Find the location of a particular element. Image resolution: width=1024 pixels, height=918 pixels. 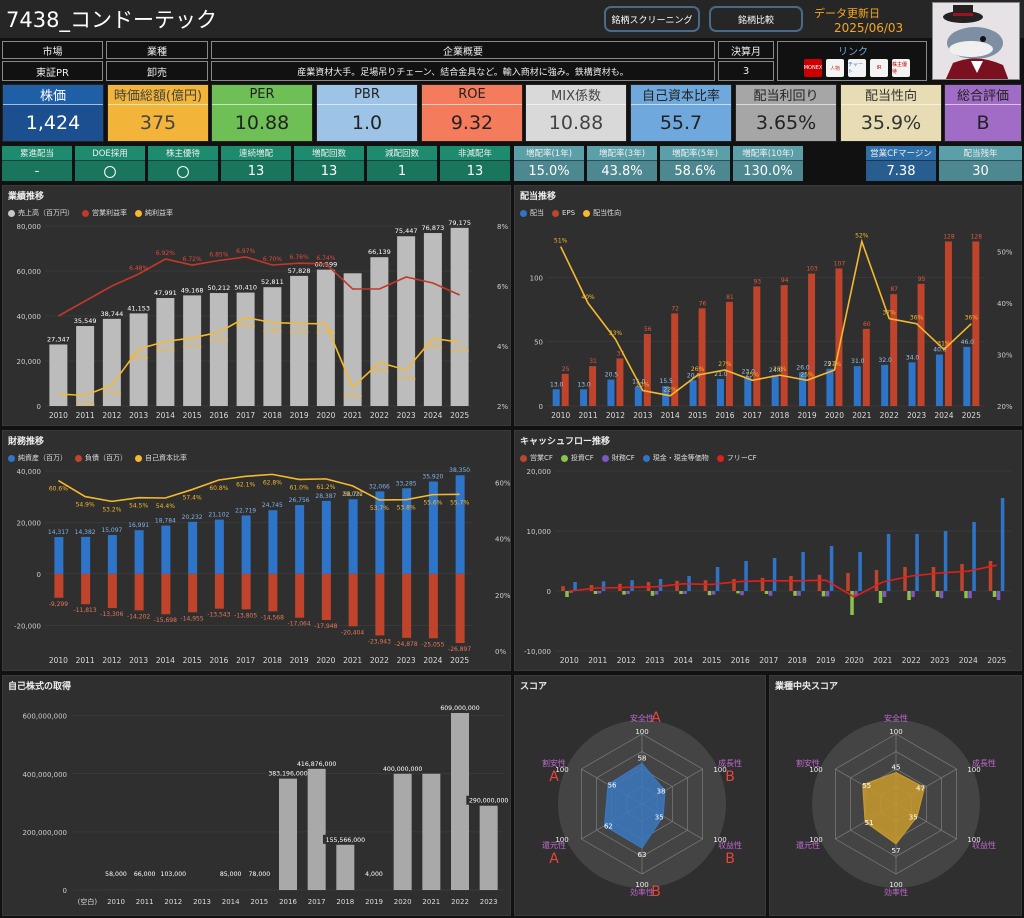

debt-label: -17,064 is located at coordinates (299, 624).